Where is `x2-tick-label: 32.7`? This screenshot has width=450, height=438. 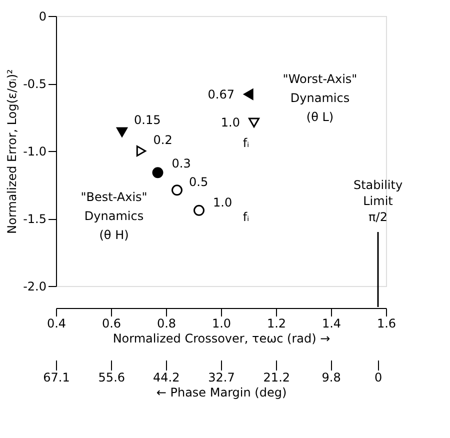 x2-tick-label: 32.7 is located at coordinates (221, 377).